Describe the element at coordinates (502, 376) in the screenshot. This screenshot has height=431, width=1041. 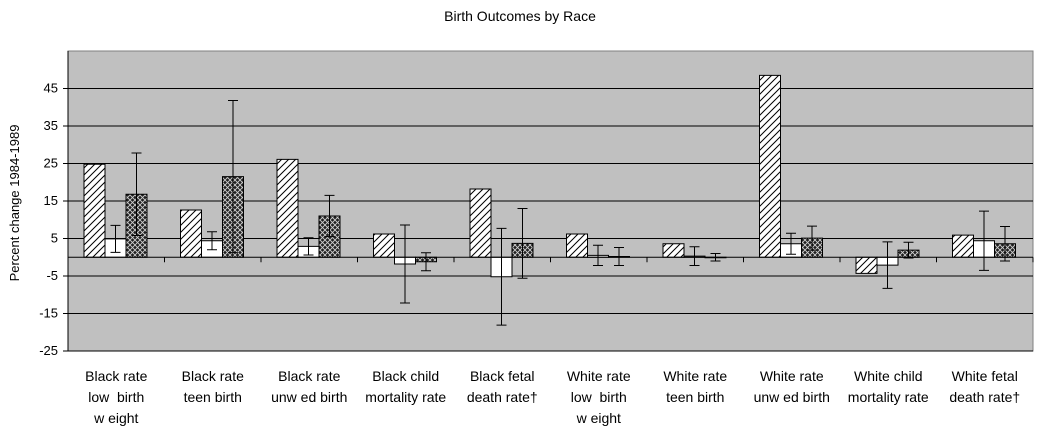
I see `category-label: Black fetal` at that location.